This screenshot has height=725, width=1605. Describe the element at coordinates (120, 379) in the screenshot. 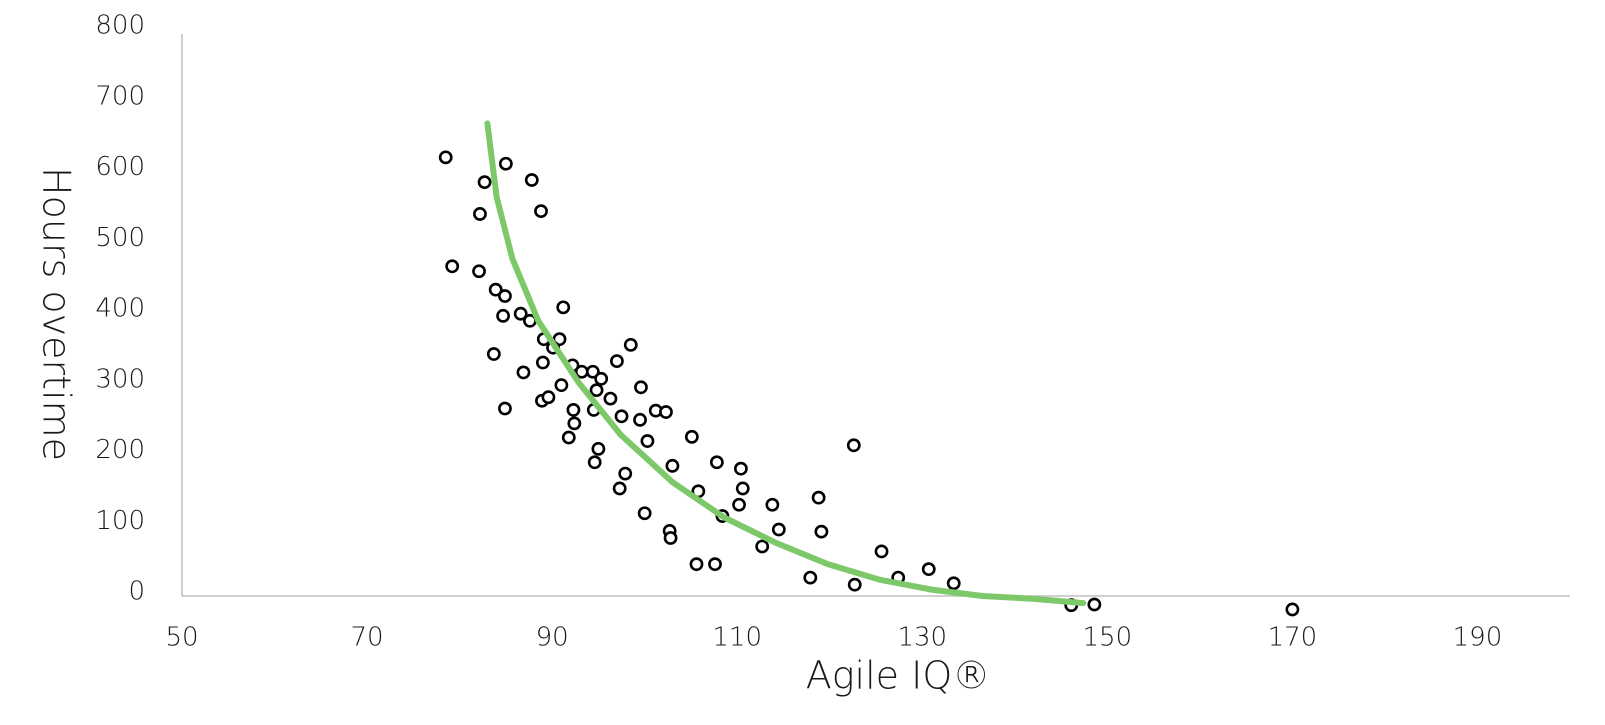

I see `y-tick-label: 300` at that location.